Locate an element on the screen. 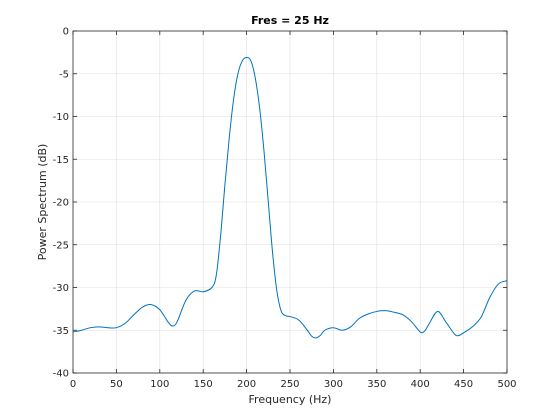  x-tick-label: 0 is located at coordinates (73, 384).